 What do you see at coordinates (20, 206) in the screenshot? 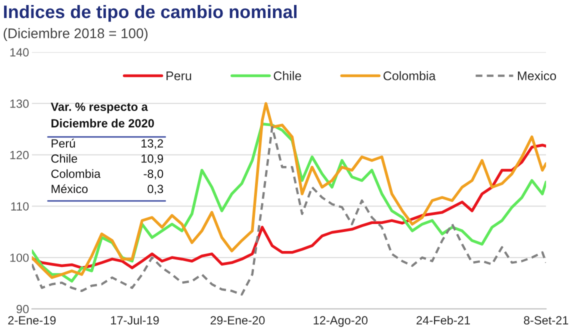
I see `y-tick-label: 110` at bounding box center [20, 206].